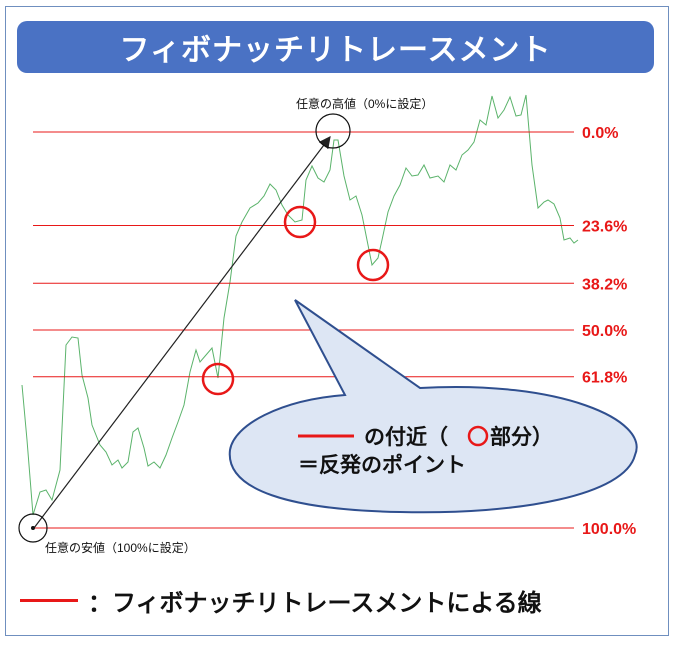 Image resolution: width=675 pixels, height=645 pixels. I want to click on legend: ：フィボナッチリトレースメントによる線, so click(281, 600).